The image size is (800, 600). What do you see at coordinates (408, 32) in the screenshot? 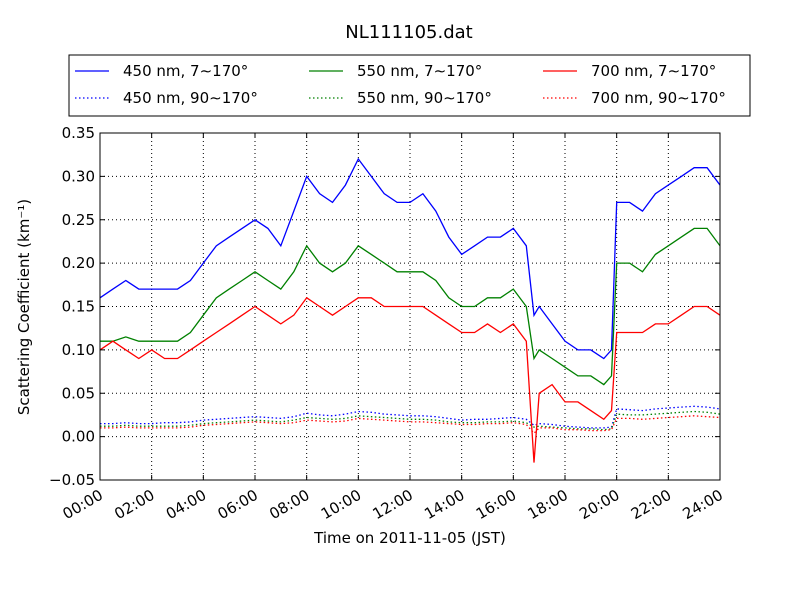
I see `chart-title: NL111105.dat` at bounding box center [408, 32].